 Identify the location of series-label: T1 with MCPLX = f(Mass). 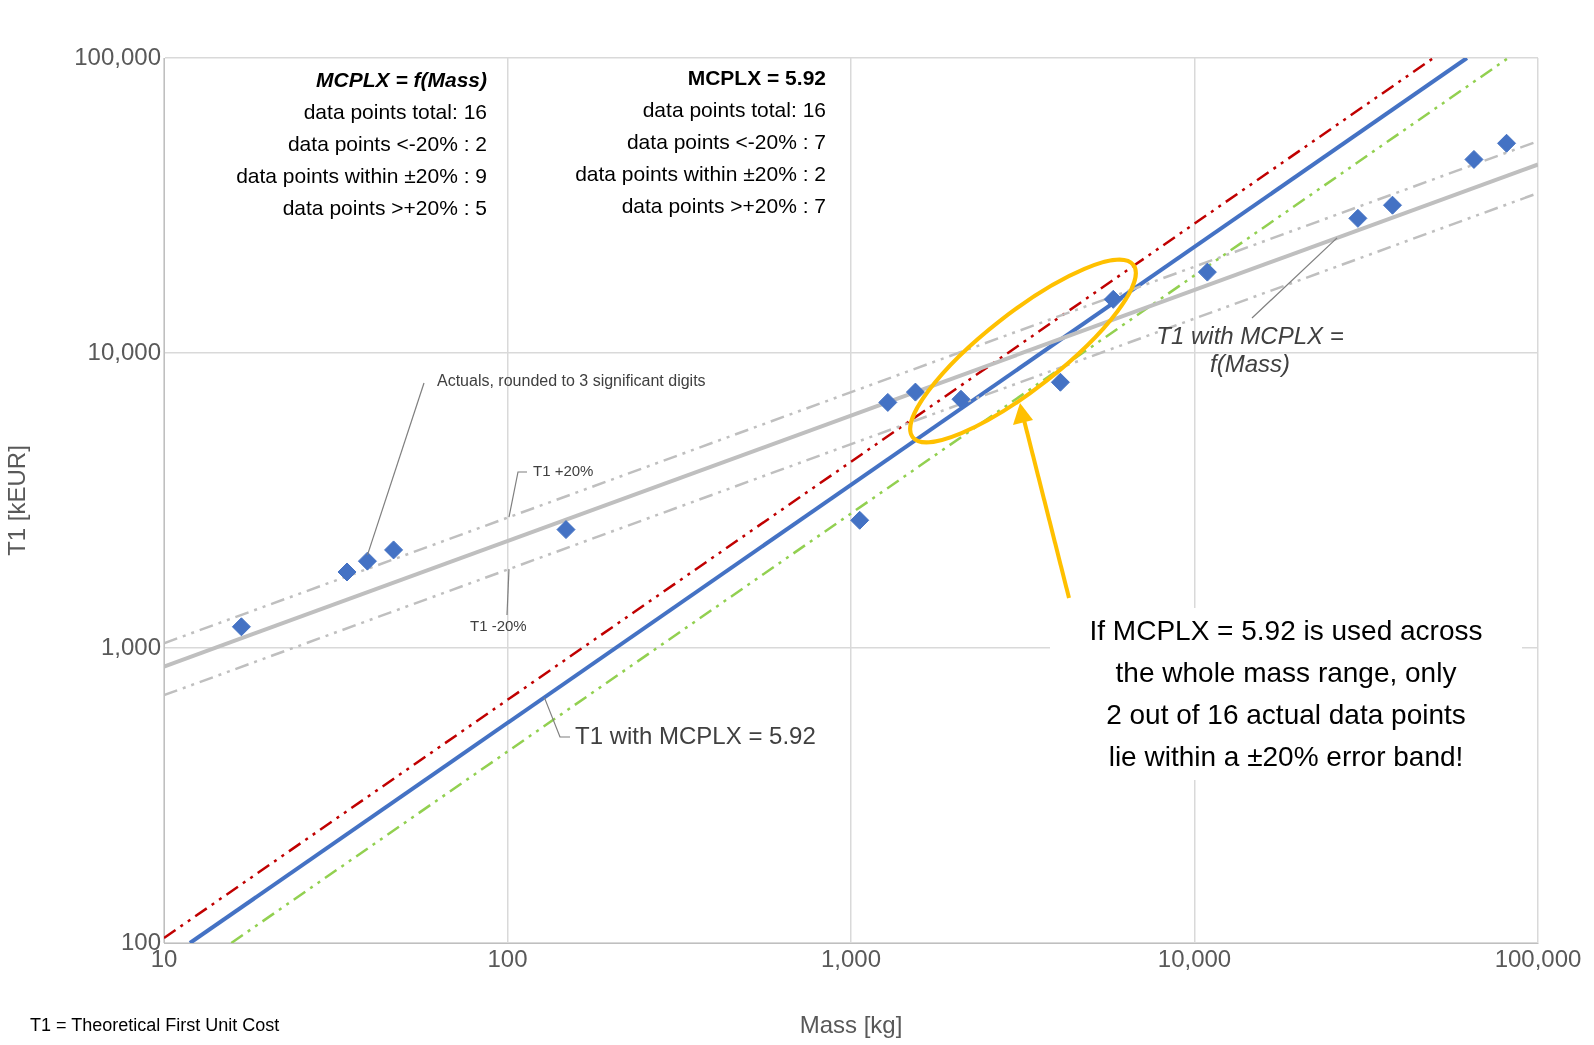
(1250, 350).